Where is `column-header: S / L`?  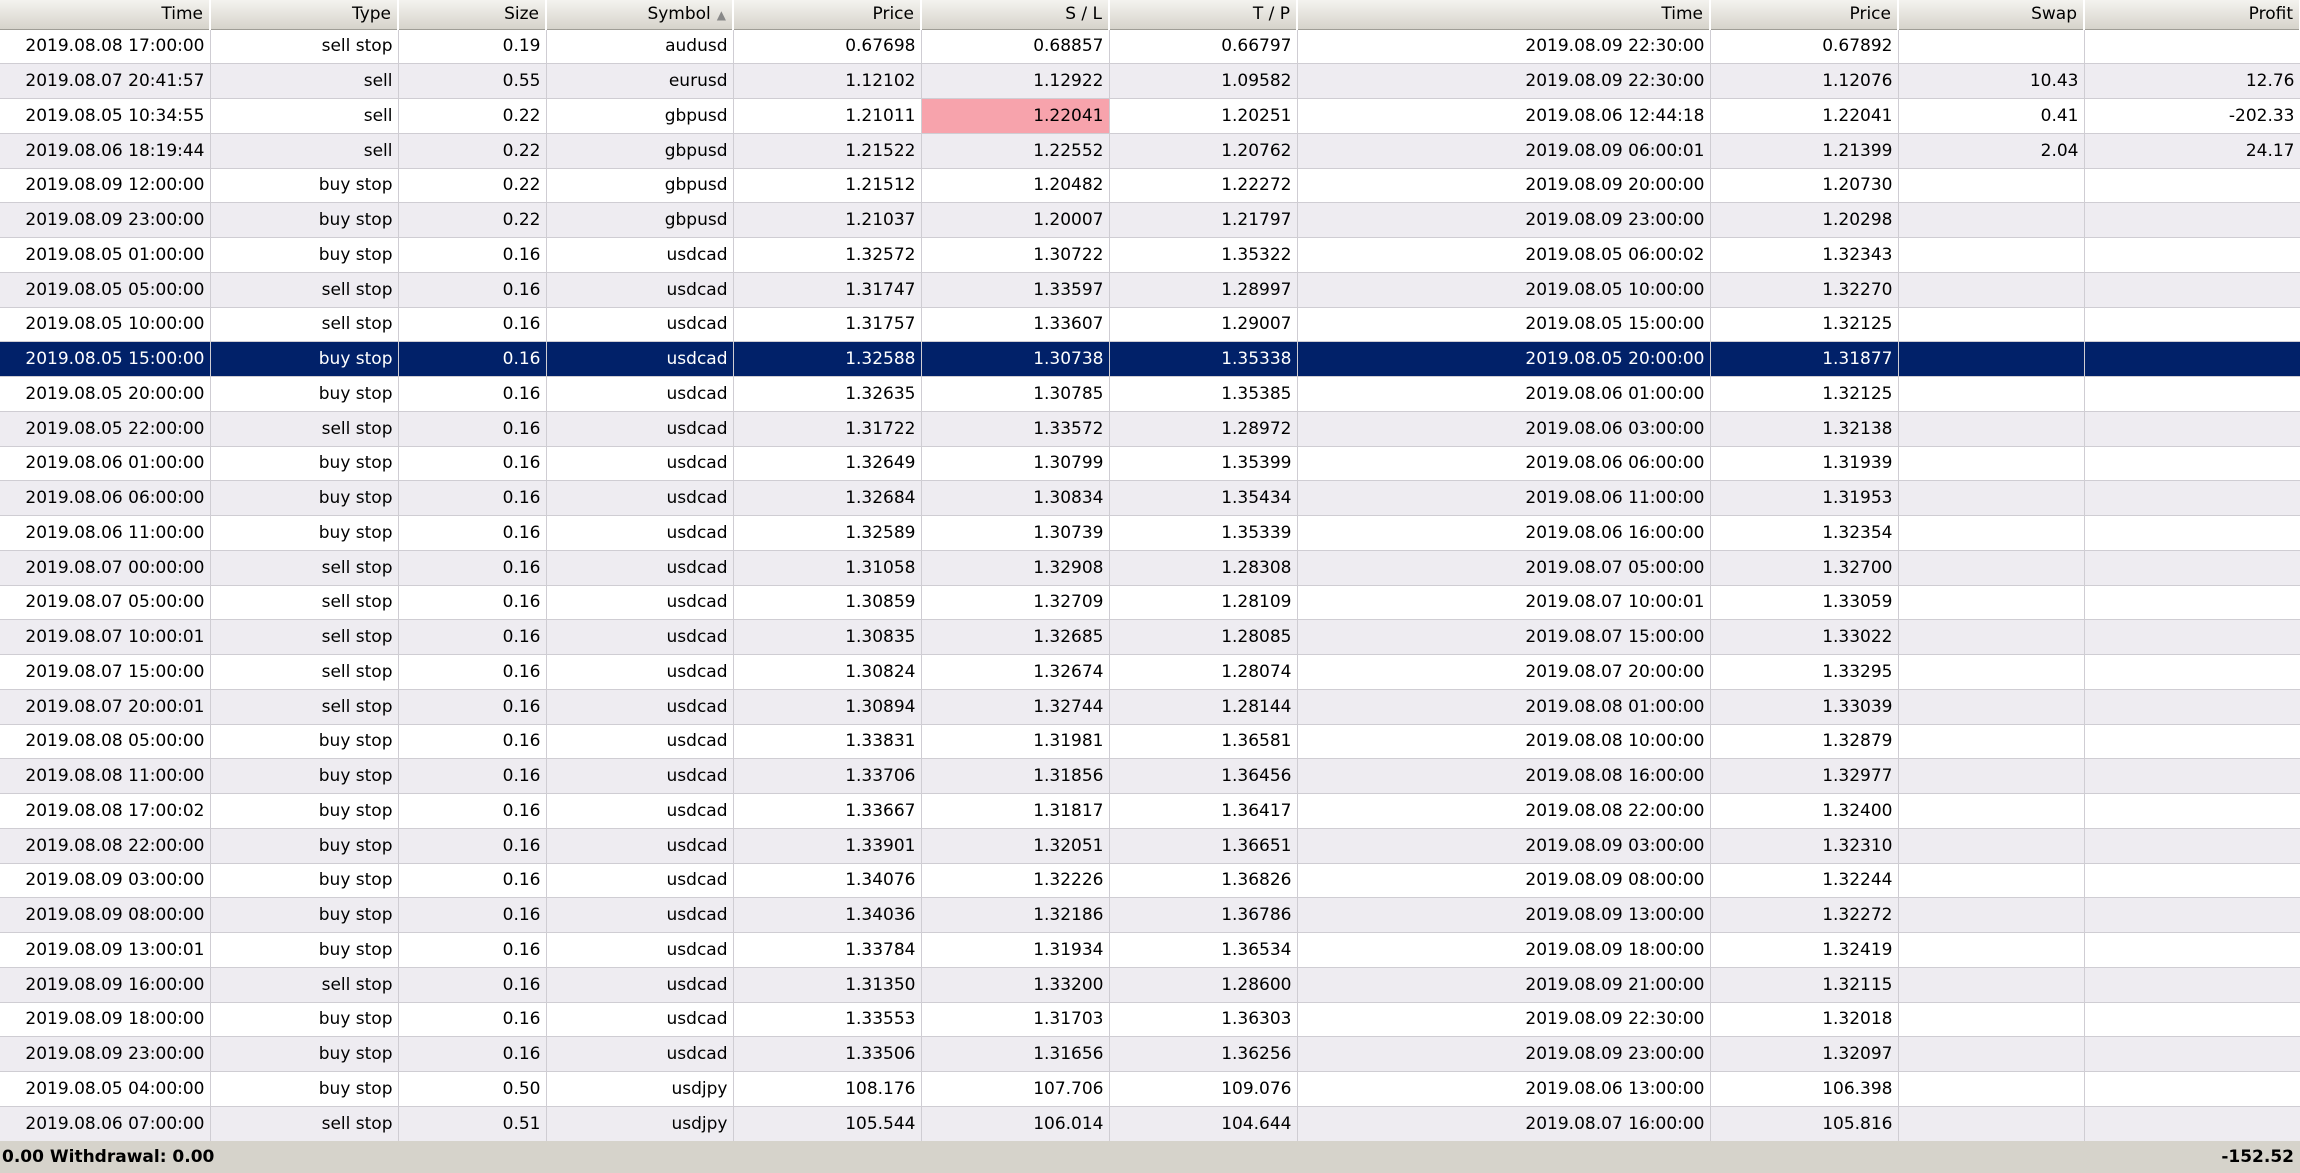
column-header: S / L is located at coordinates (1015, 15).